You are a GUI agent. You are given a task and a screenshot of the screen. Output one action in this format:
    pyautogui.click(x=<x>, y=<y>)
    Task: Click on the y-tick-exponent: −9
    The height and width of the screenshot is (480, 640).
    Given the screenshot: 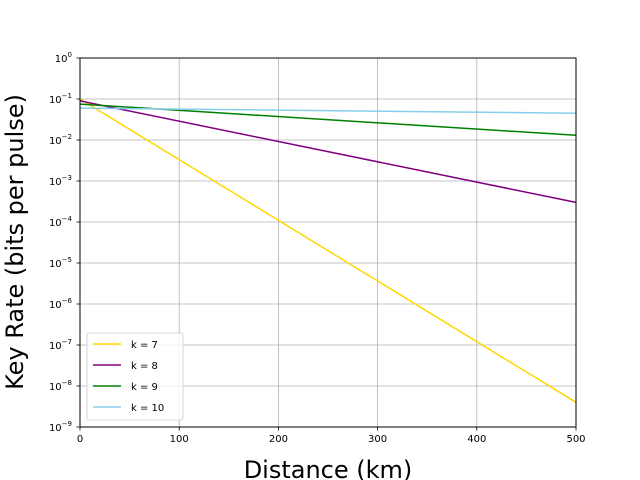 What is the action you would take?
    pyautogui.click(x=67, y=424)
    